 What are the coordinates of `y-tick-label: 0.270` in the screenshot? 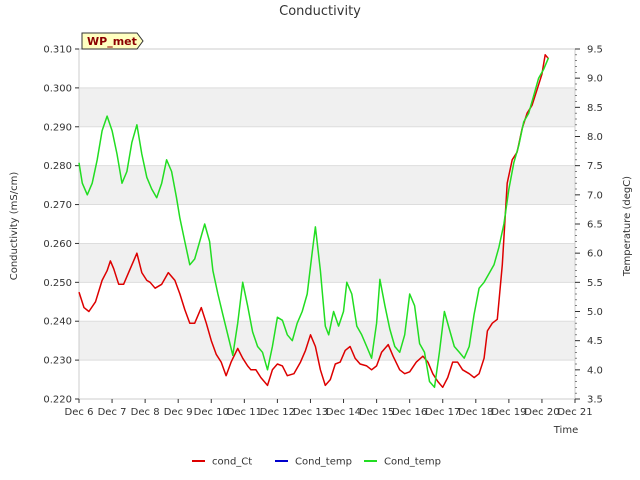 It's located at (57, 205).